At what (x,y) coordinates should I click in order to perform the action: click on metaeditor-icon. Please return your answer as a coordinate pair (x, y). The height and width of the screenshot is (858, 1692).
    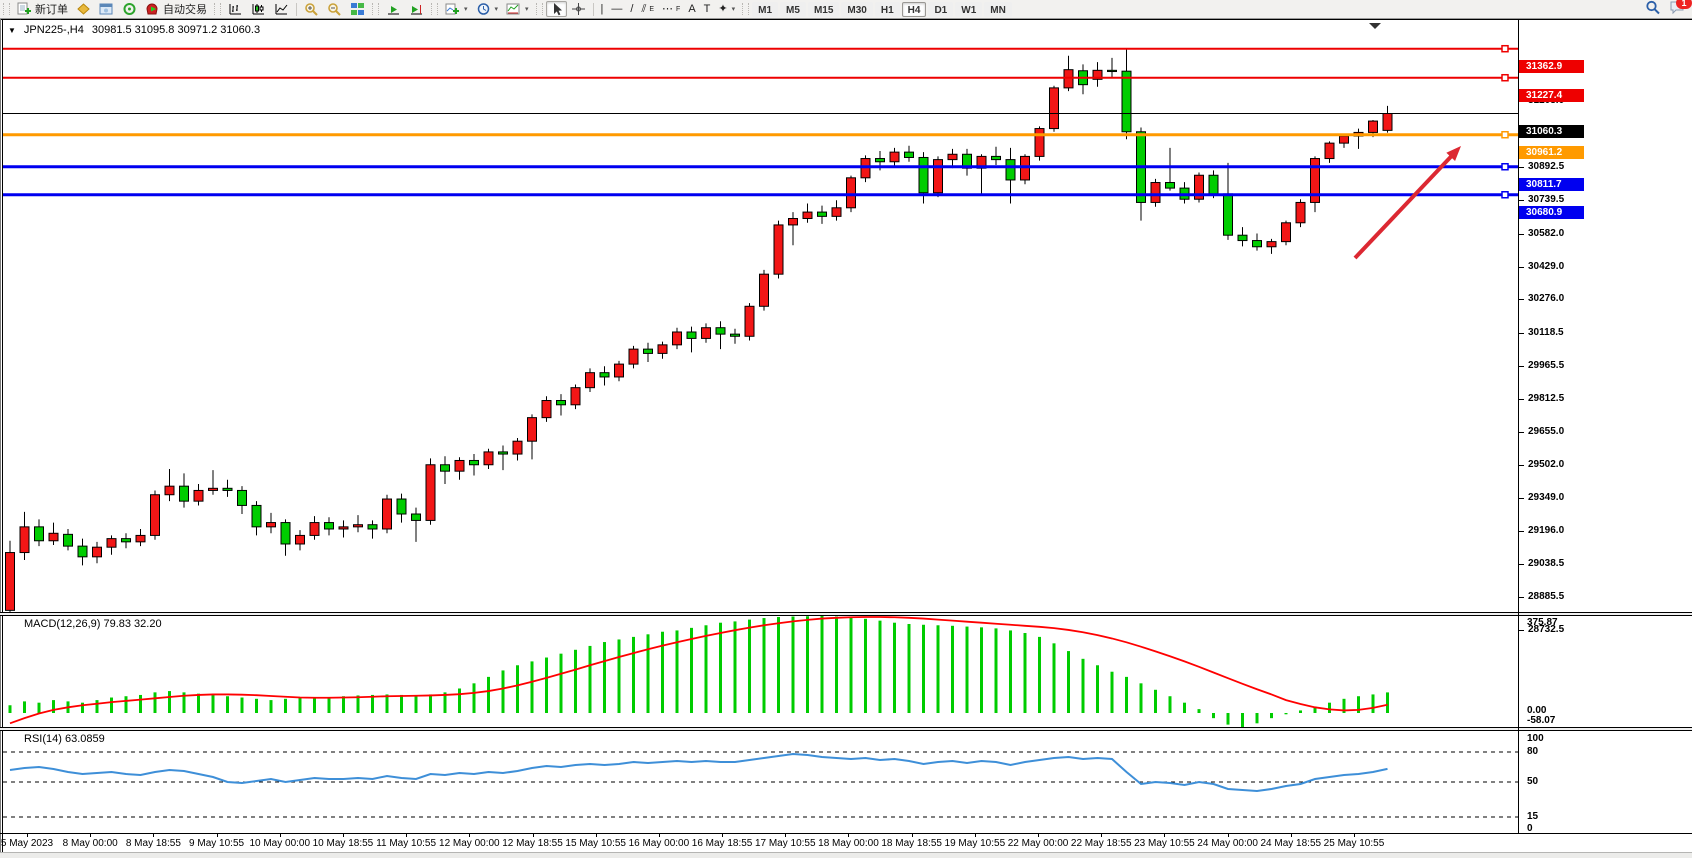
    Looking at the image, I should click on (83, 9).